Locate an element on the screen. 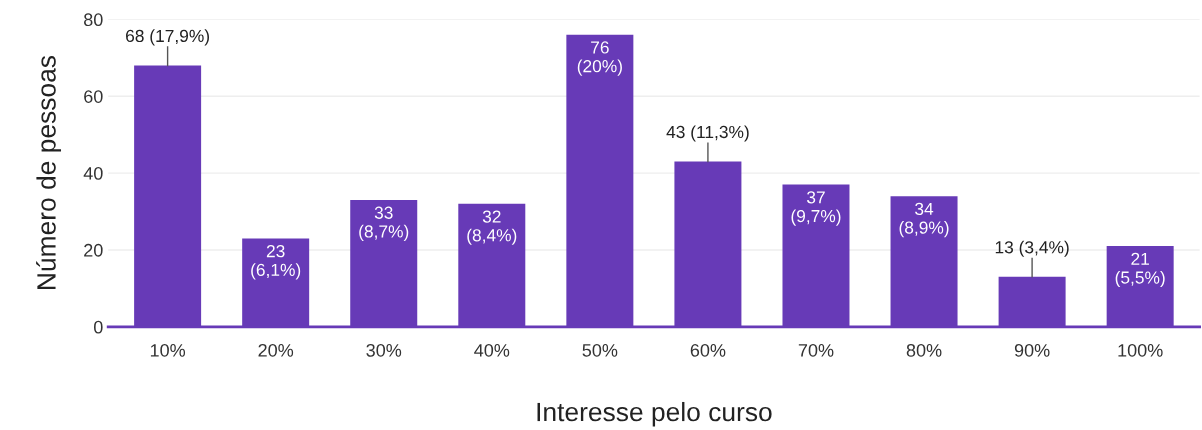  x-tick-label: 30% is located at coordinates (384, 350).